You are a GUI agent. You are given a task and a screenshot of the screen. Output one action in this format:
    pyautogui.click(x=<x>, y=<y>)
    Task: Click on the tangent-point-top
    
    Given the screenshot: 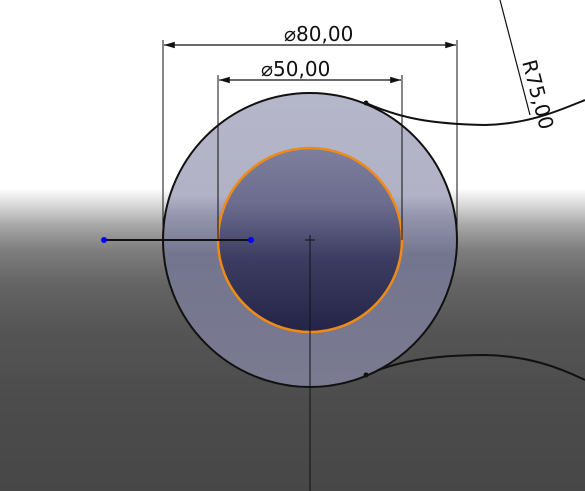 What is the action you would take?
    pyautogui.click(x=366, y=103)
    